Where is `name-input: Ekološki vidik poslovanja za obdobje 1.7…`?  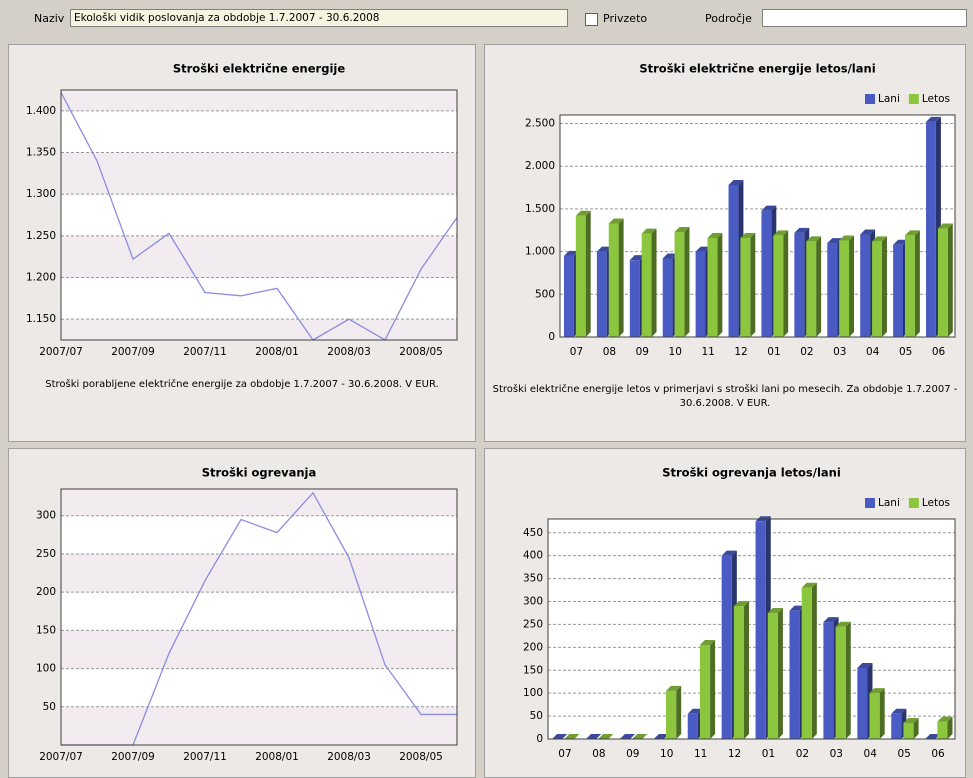
name-input: Ekološki vidik poslovanja za obdobje 1.7… is located at coordinates (319, 18).